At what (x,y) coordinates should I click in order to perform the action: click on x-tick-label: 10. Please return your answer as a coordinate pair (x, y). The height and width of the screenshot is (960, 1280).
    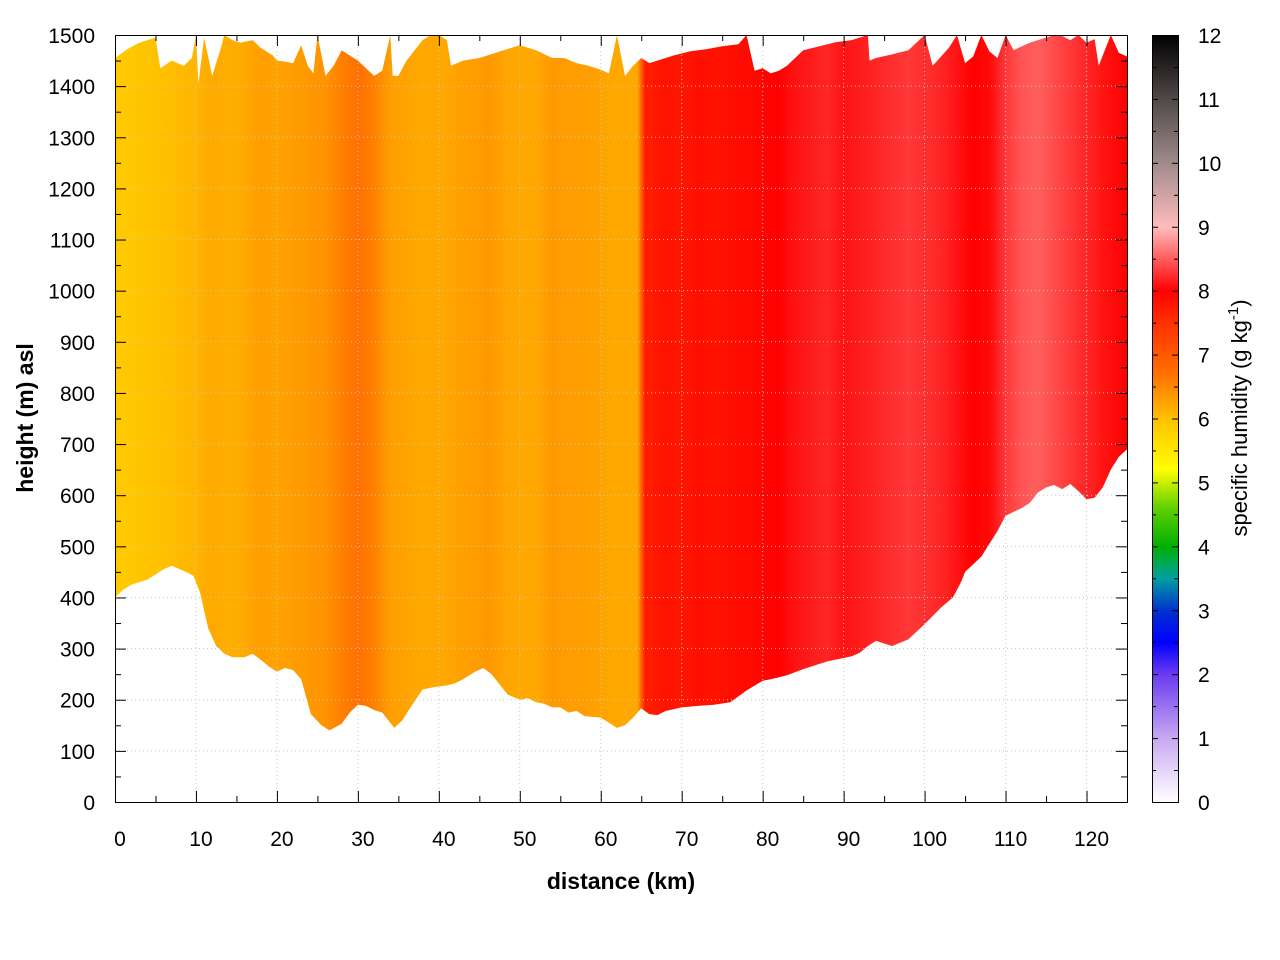
    Looking at the image, I should click on (200, 839).